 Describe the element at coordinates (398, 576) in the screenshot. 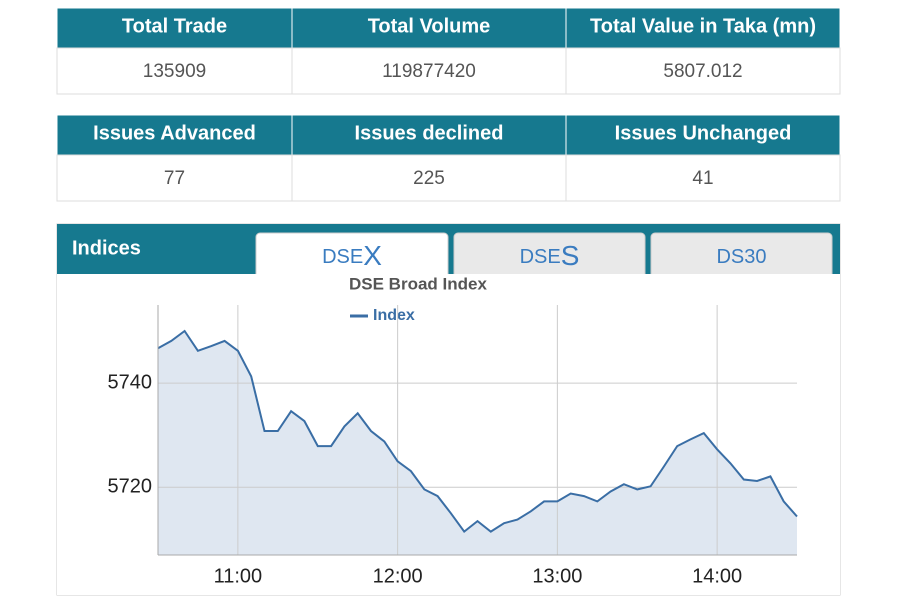

I see `x-tick-label: 12:00` at that location.